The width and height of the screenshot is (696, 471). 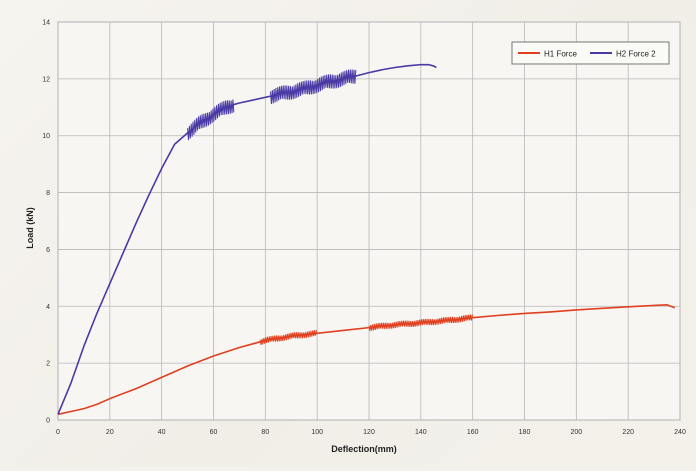 What do you see at coordinates (473, 432) in the screenshot?
I see `x-tick-label: 160` at bounding box center [473, 432].